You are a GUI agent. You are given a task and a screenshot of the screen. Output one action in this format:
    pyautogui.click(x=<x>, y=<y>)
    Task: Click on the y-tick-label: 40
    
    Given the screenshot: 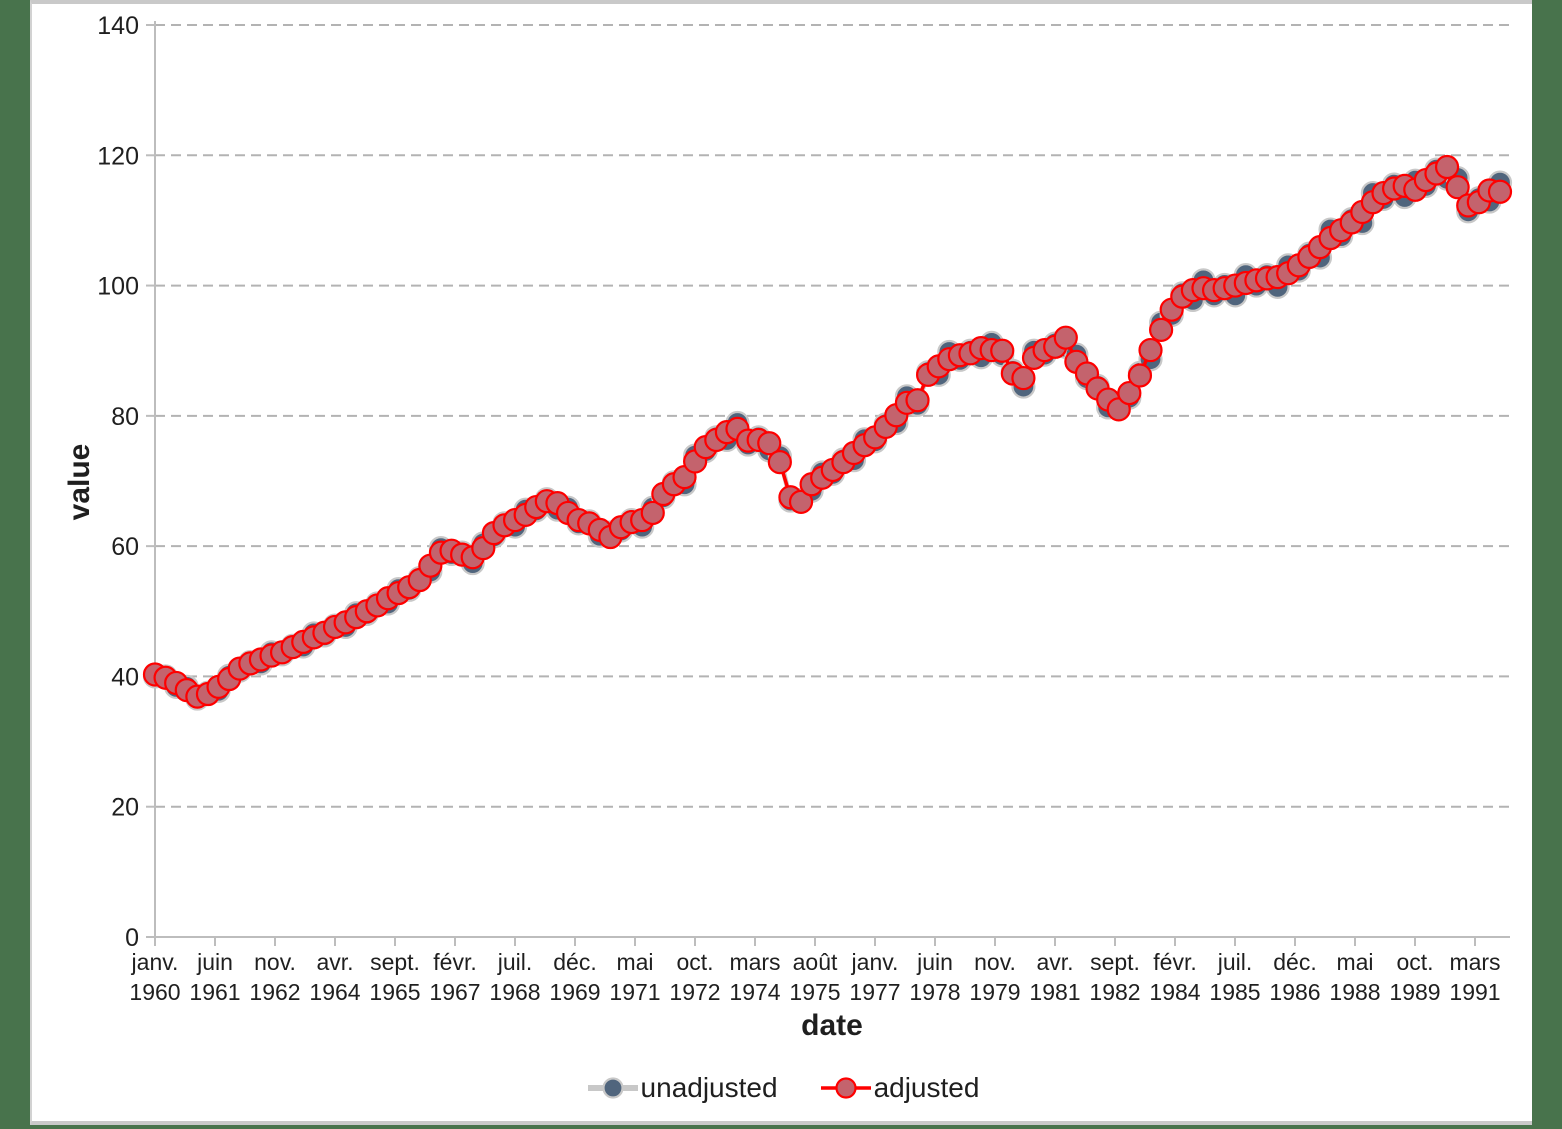 What is the action you would take?
    pyautogui.click(x=125, y=677)
    